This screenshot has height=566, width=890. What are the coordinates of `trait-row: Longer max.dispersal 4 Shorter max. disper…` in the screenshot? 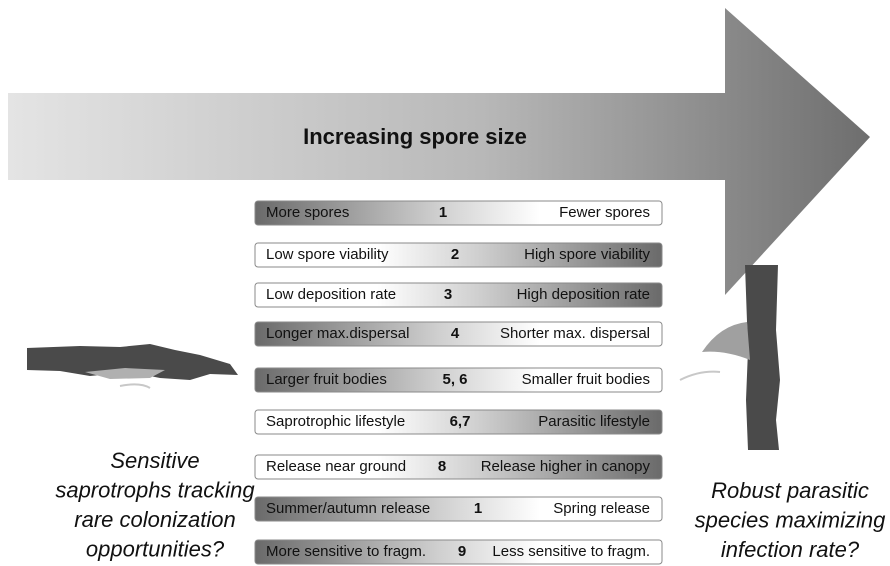 It's located at (458, 334).